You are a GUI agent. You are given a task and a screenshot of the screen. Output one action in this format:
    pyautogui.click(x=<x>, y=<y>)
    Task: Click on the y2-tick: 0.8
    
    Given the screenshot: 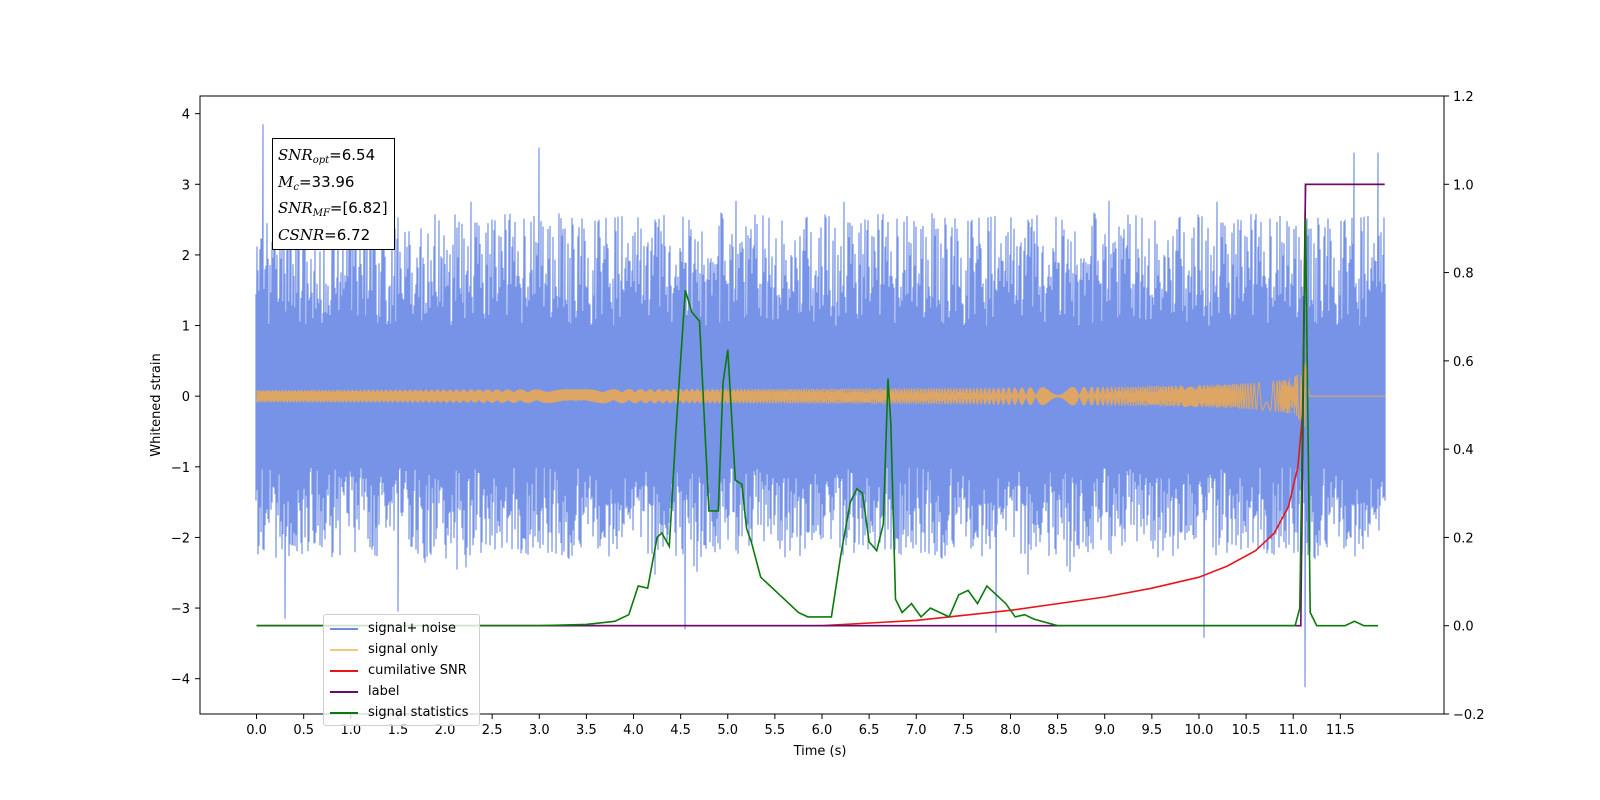 What is the action you would take?
    pyautogui.click(x=1459, y=274)
    